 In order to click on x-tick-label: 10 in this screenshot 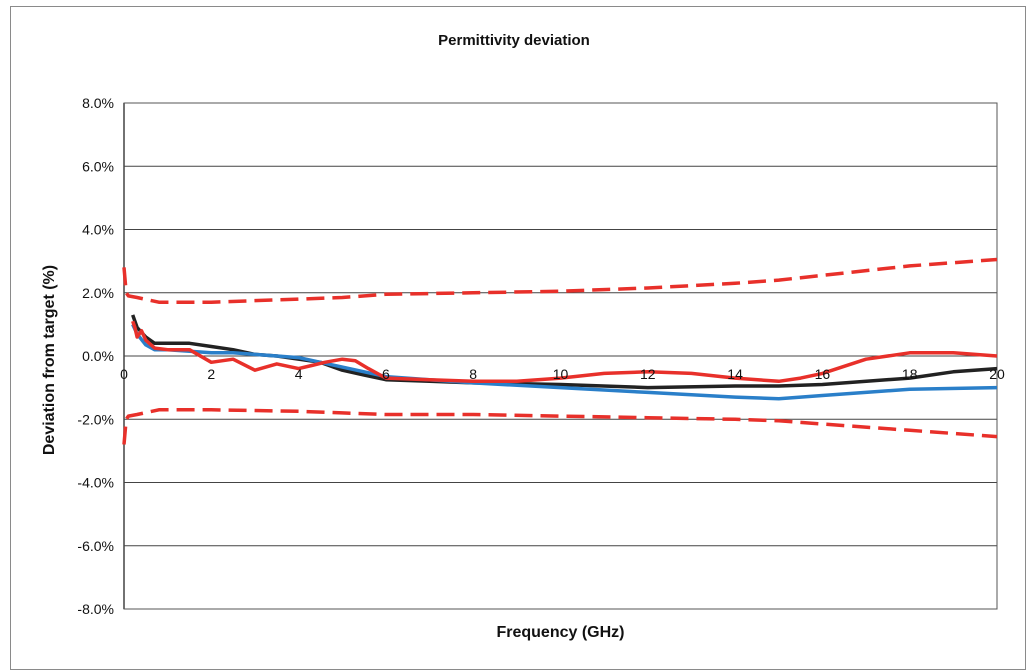, I will do `click(561, 374)`.